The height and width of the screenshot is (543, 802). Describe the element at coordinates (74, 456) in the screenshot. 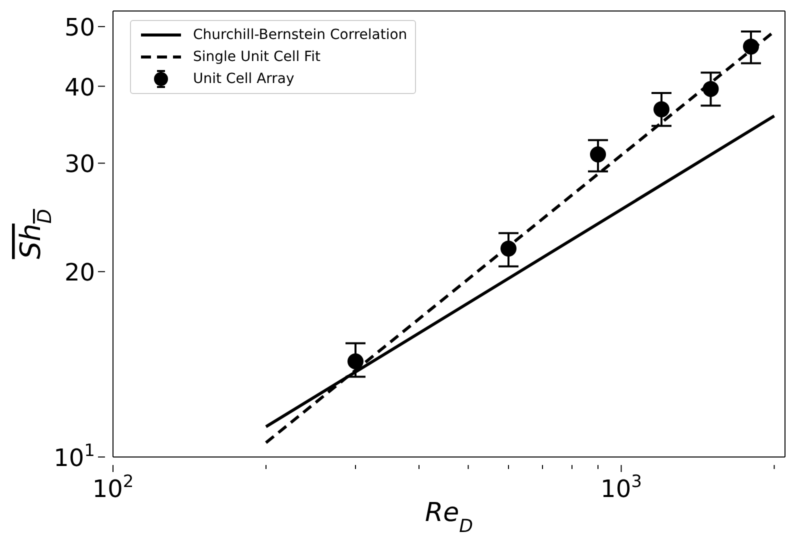

I see `y-tick-label: 10$^{1}$` at that location.